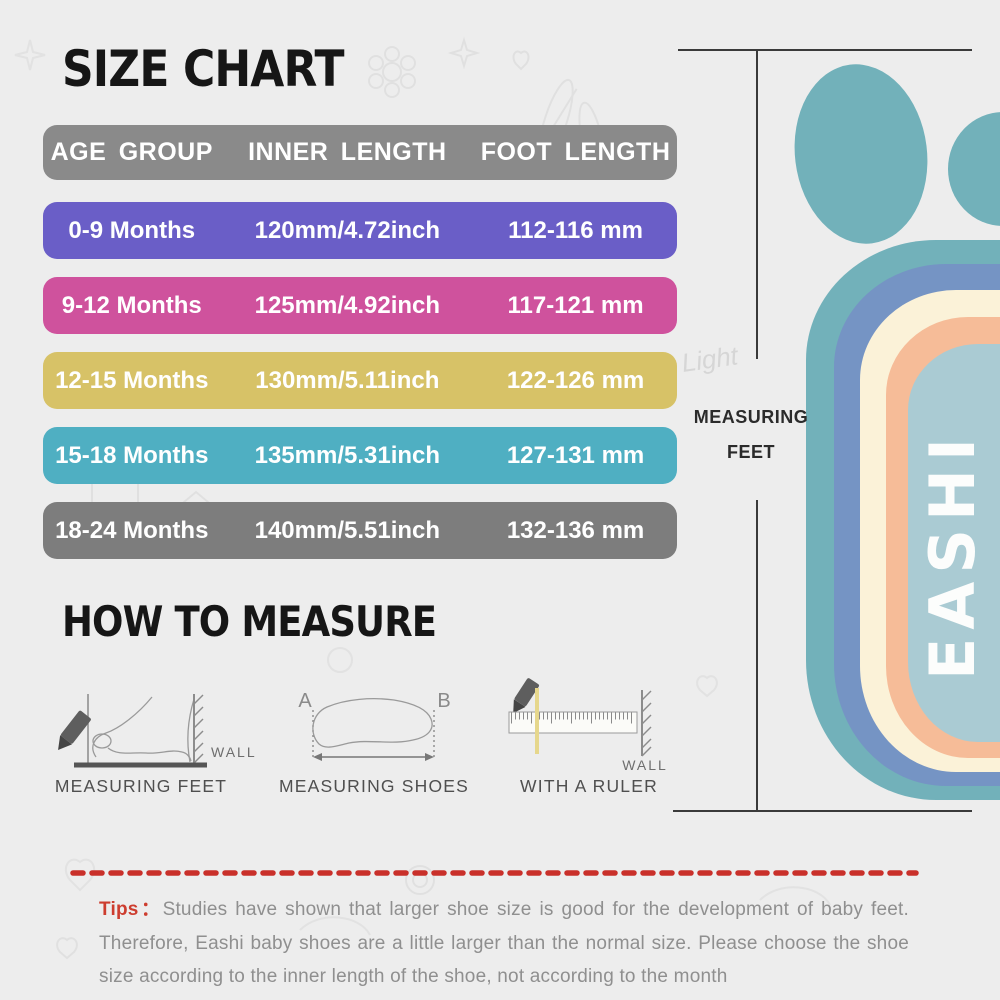  I want to click on measure-line-bottom, so click(822, 811).